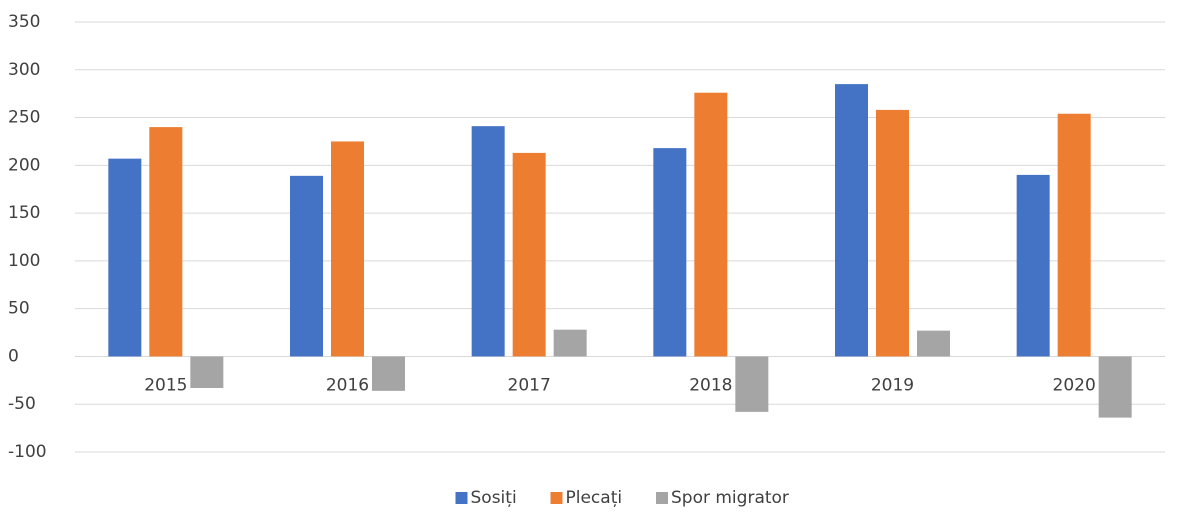 Image resolution: width=1184 pixels, height=514 pixels. What do you see at coordinates (24, 165) in the screenshot?
I see `y-tick-label: 200` at bounding box center [24, 165].